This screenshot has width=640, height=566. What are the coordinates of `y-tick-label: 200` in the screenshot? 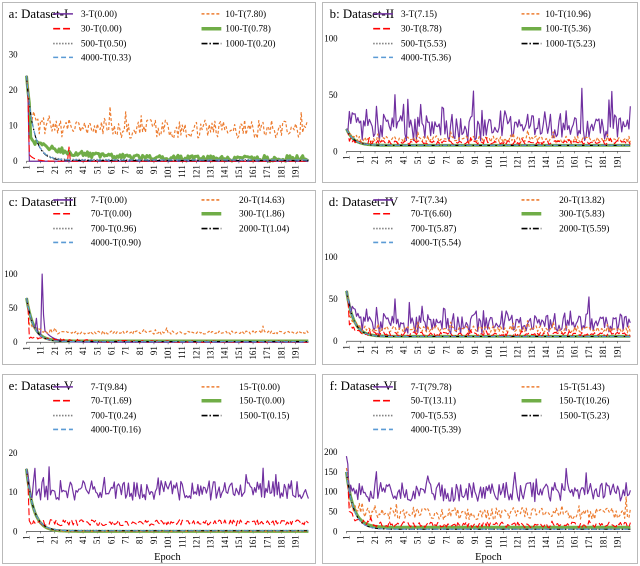 It's located at (331, 452).